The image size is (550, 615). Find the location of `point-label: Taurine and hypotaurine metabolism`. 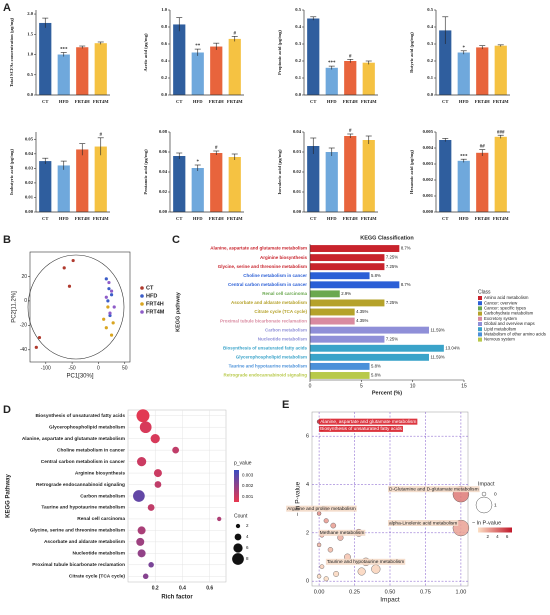

point-label: Taurine and hypotaurine metabolism is located at coordinates (365, 562).